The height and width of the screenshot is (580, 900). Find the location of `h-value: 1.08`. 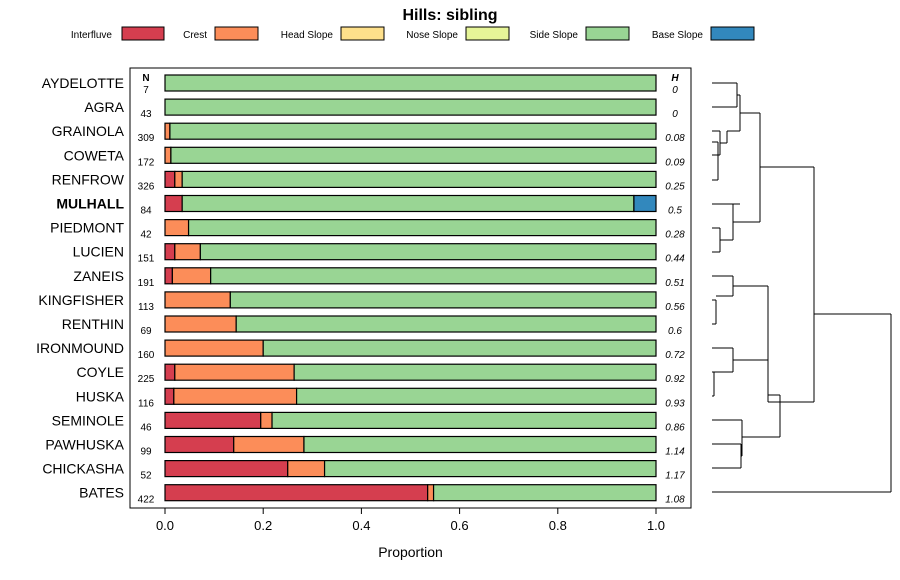

h-value: 1.08 is located at coordinates (675, 500).